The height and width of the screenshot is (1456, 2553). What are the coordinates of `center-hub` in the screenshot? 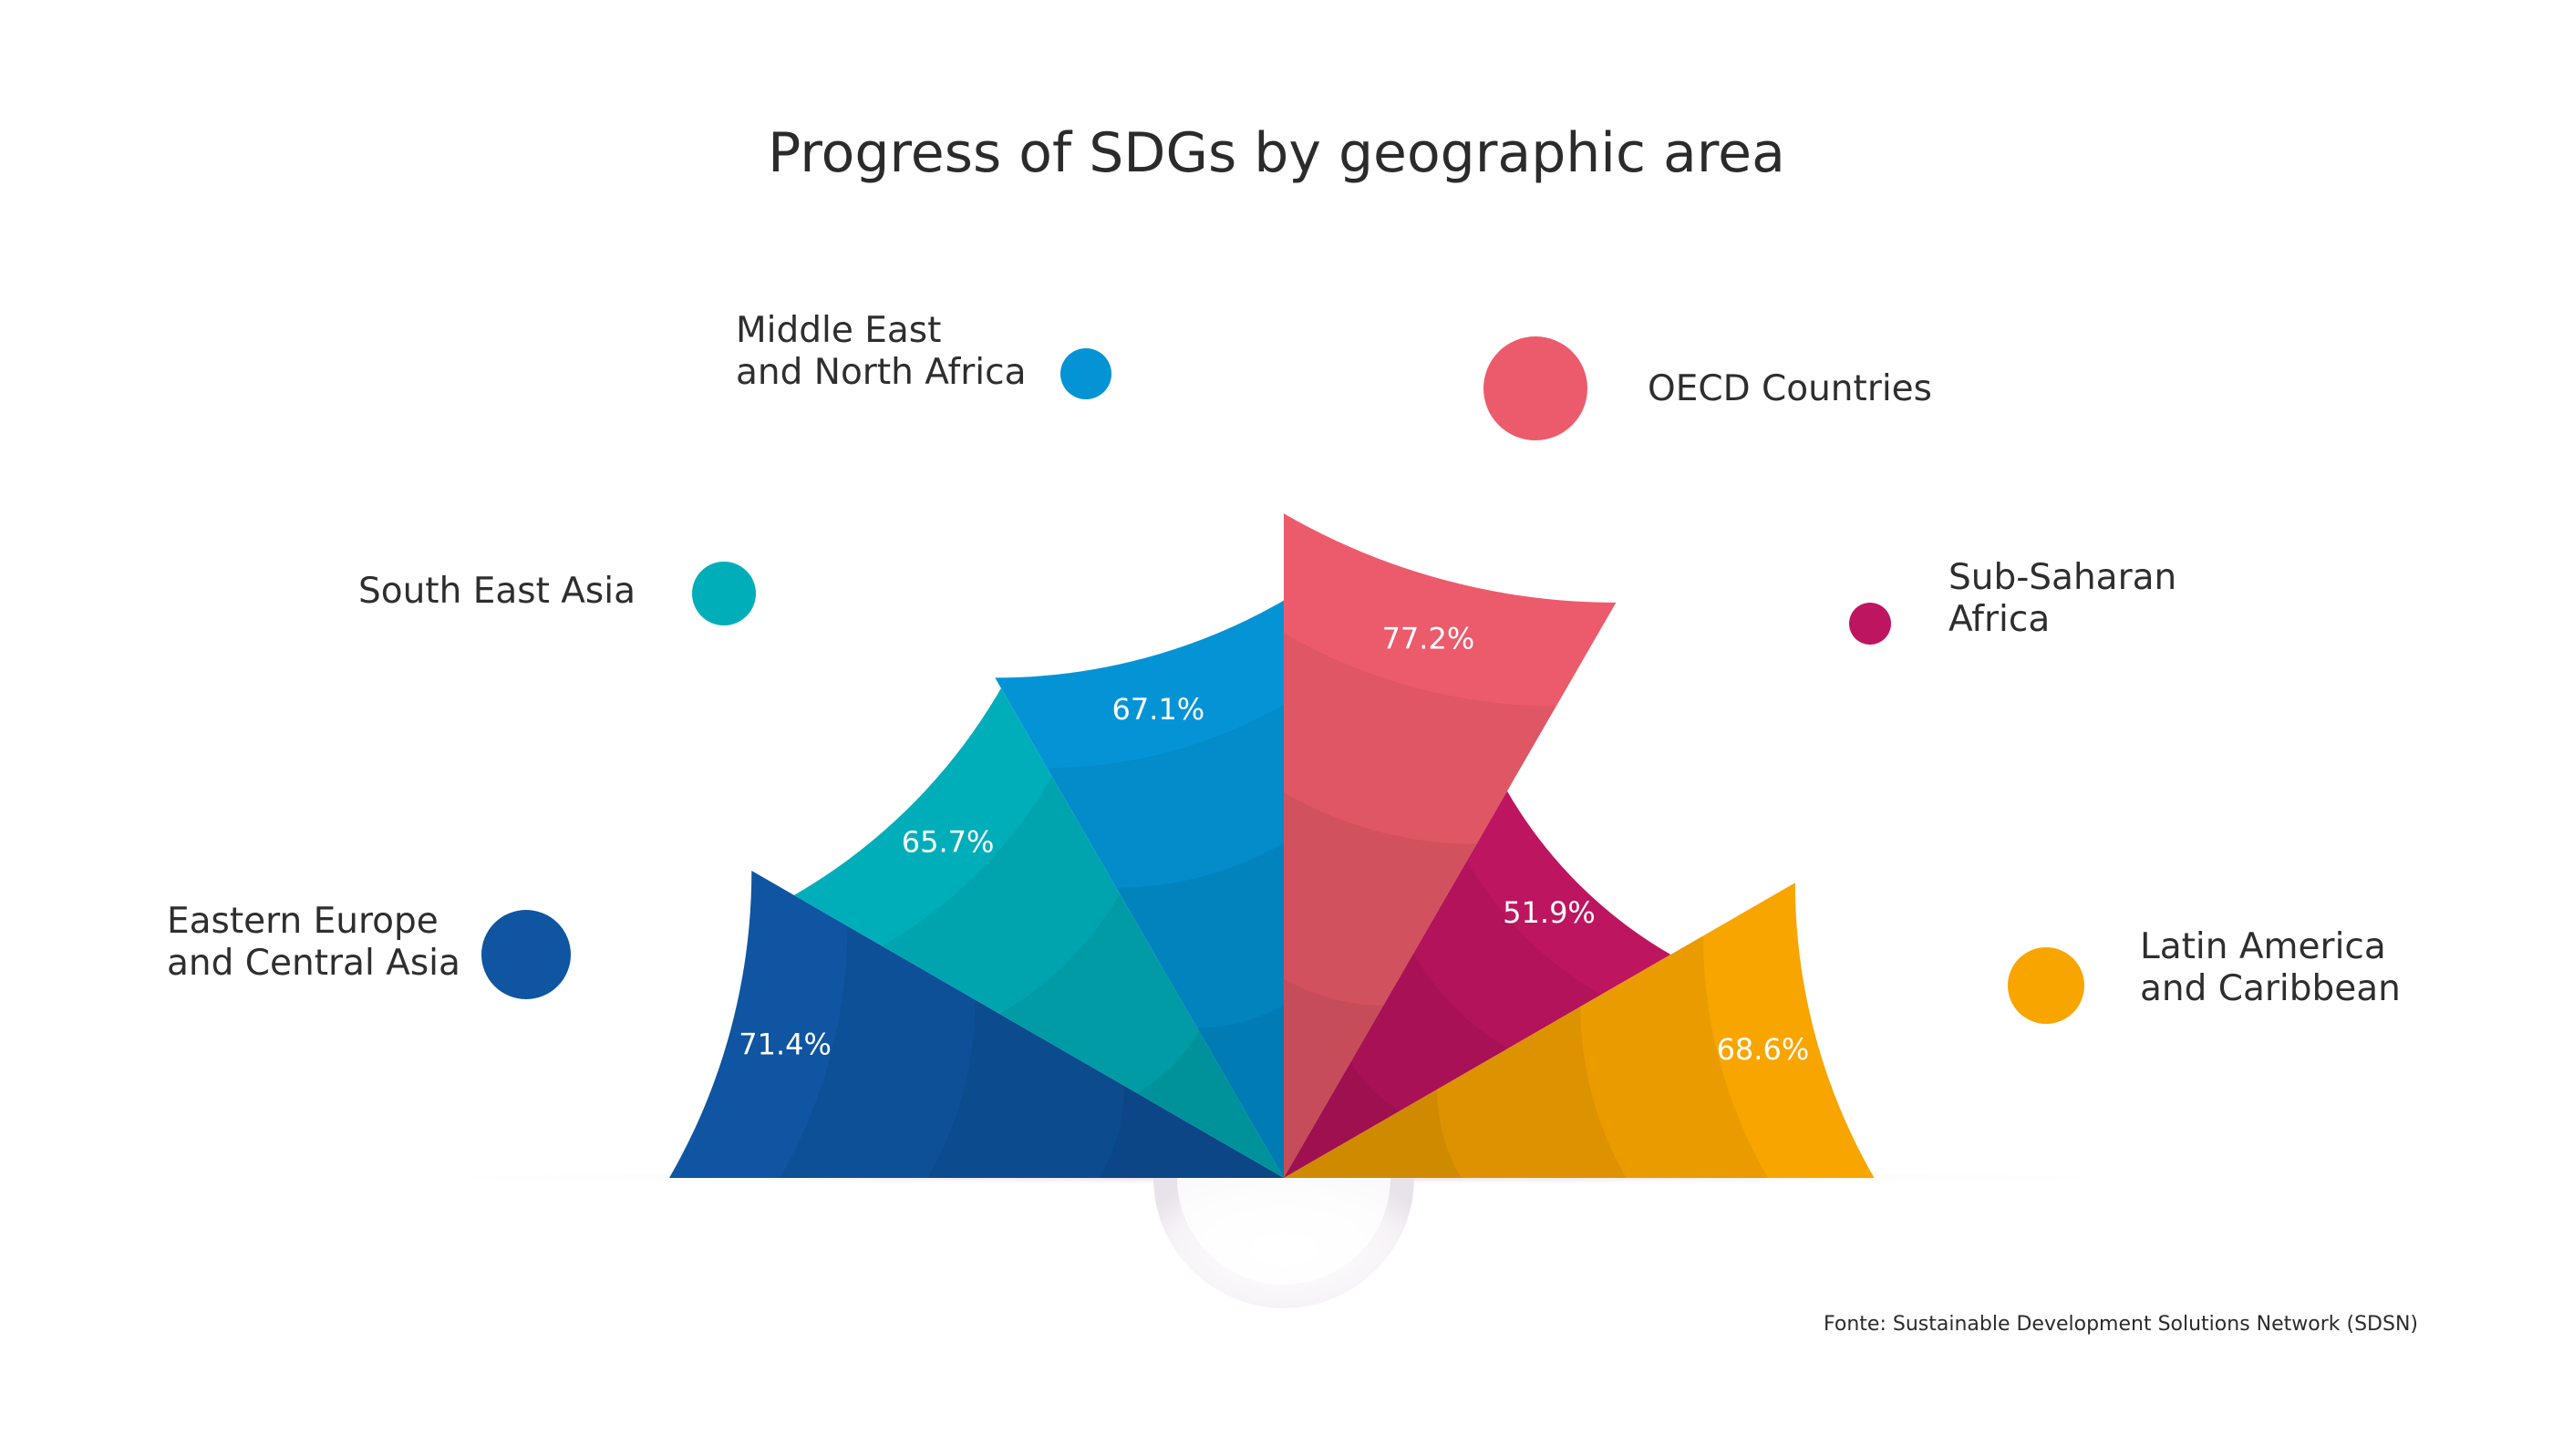 It's located at (1283, 1243).